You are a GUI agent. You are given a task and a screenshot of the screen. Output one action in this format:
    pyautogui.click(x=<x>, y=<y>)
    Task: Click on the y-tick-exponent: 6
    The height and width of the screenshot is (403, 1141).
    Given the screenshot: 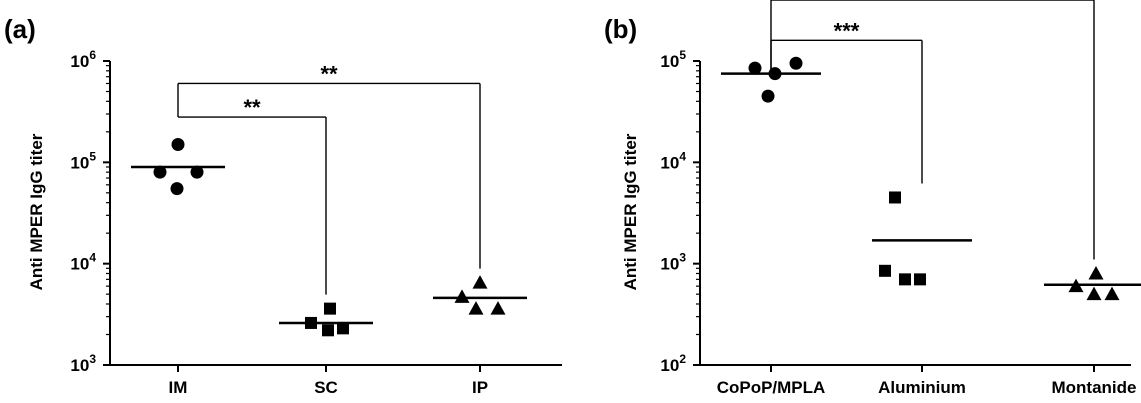 What is the action you would take?
    pyautogui.click(x=92, y=55)
    